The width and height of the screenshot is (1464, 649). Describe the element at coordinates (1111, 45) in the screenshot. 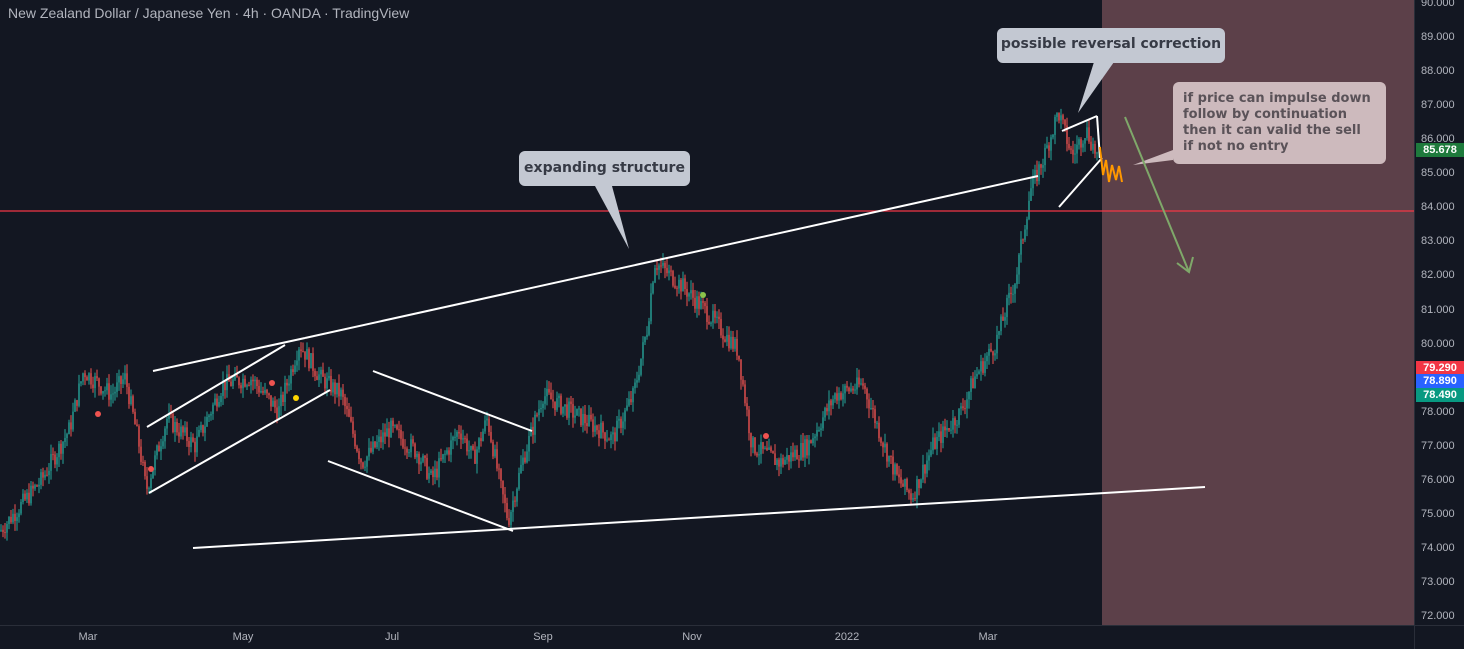

I see `reversal-callout: possible reversal correction` at that location.